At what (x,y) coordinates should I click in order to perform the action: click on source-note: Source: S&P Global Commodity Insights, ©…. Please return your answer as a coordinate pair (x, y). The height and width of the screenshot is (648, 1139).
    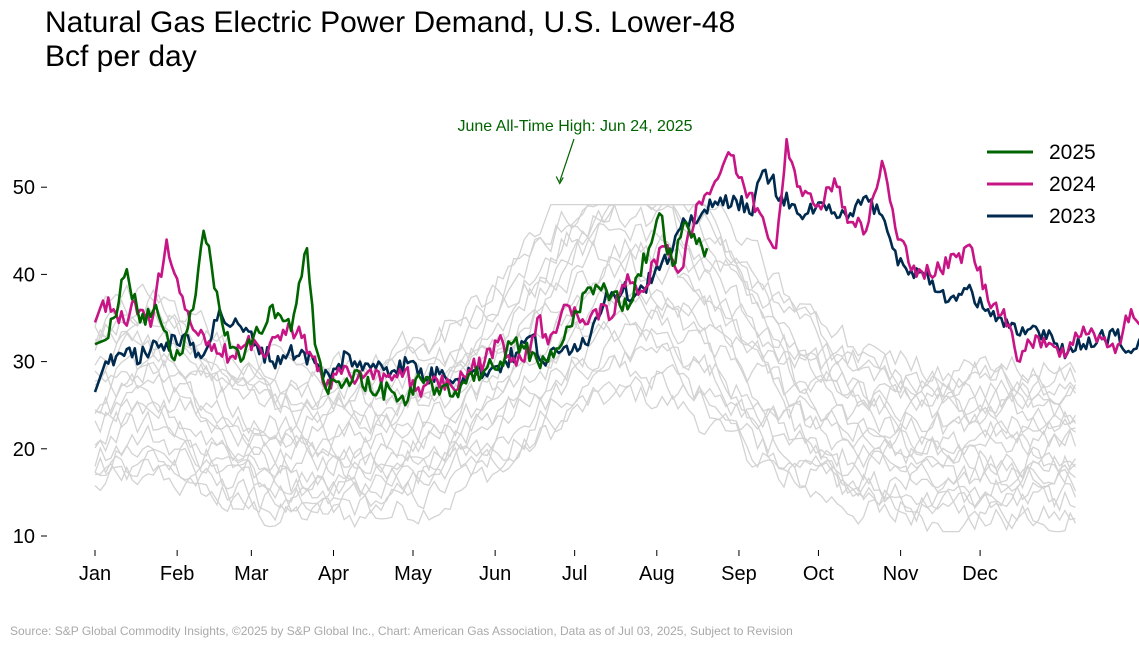
    Looking at the image, I should click on (401, 631).